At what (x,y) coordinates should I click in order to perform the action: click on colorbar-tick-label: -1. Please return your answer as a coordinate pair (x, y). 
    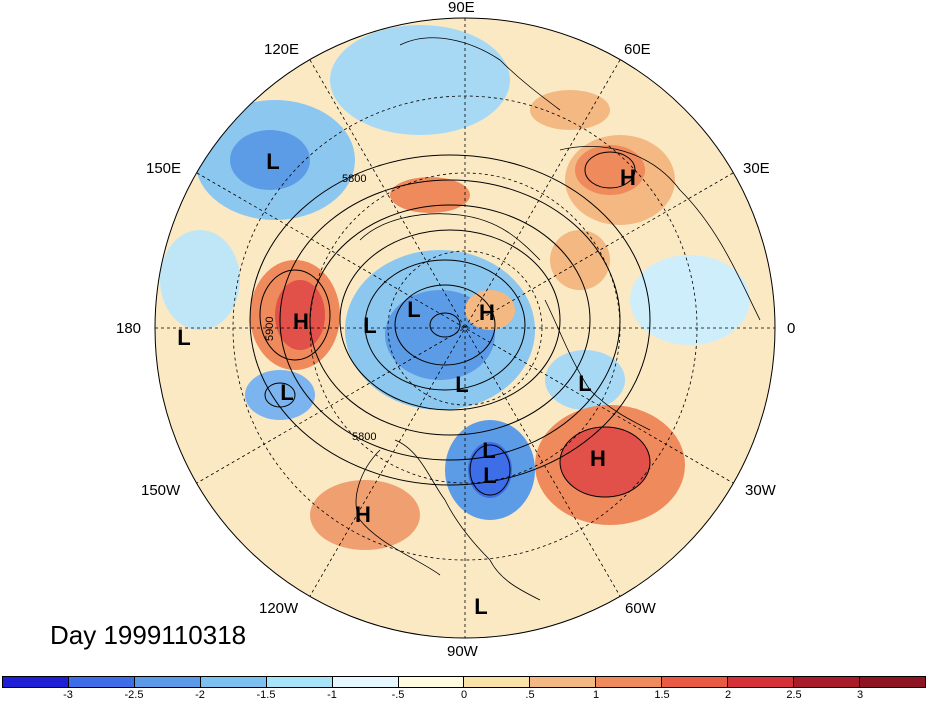
    Looking at the image, I should click on (332, 695).